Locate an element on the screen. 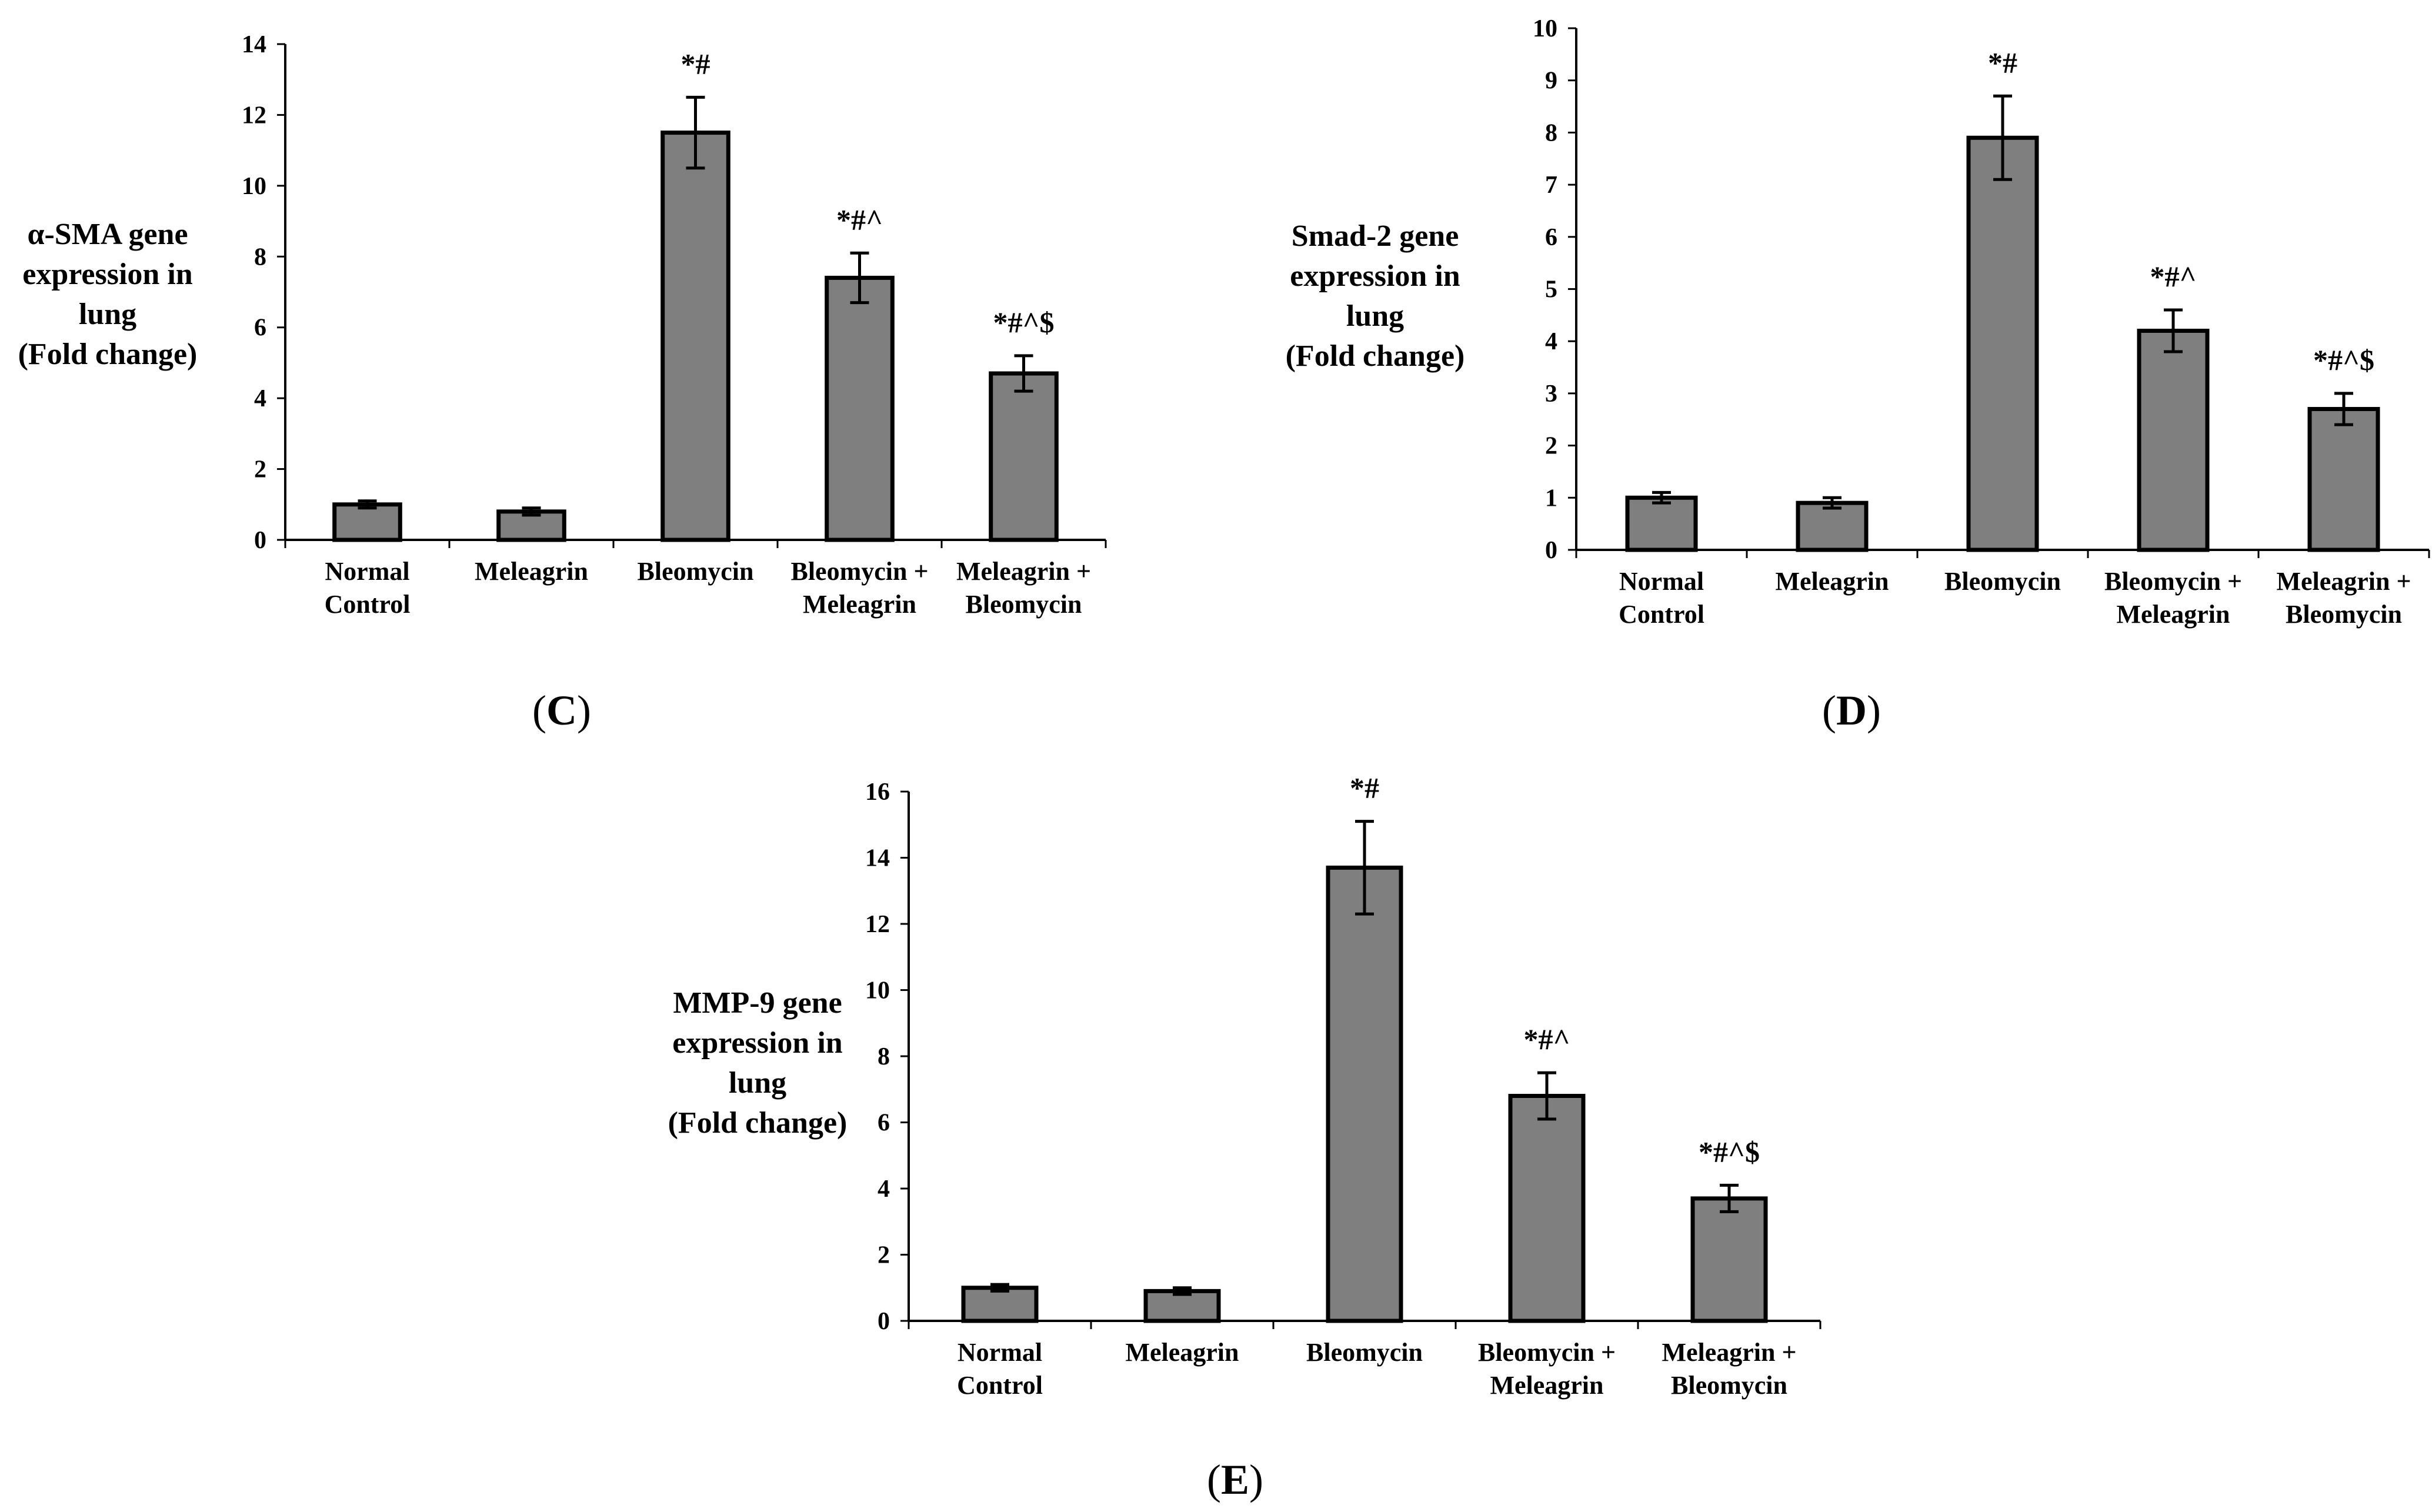 The height and width of the screenshot is (1512, 2432). y-axis-label-line: MMP-9 gene is located at coordinates (757, 1003).